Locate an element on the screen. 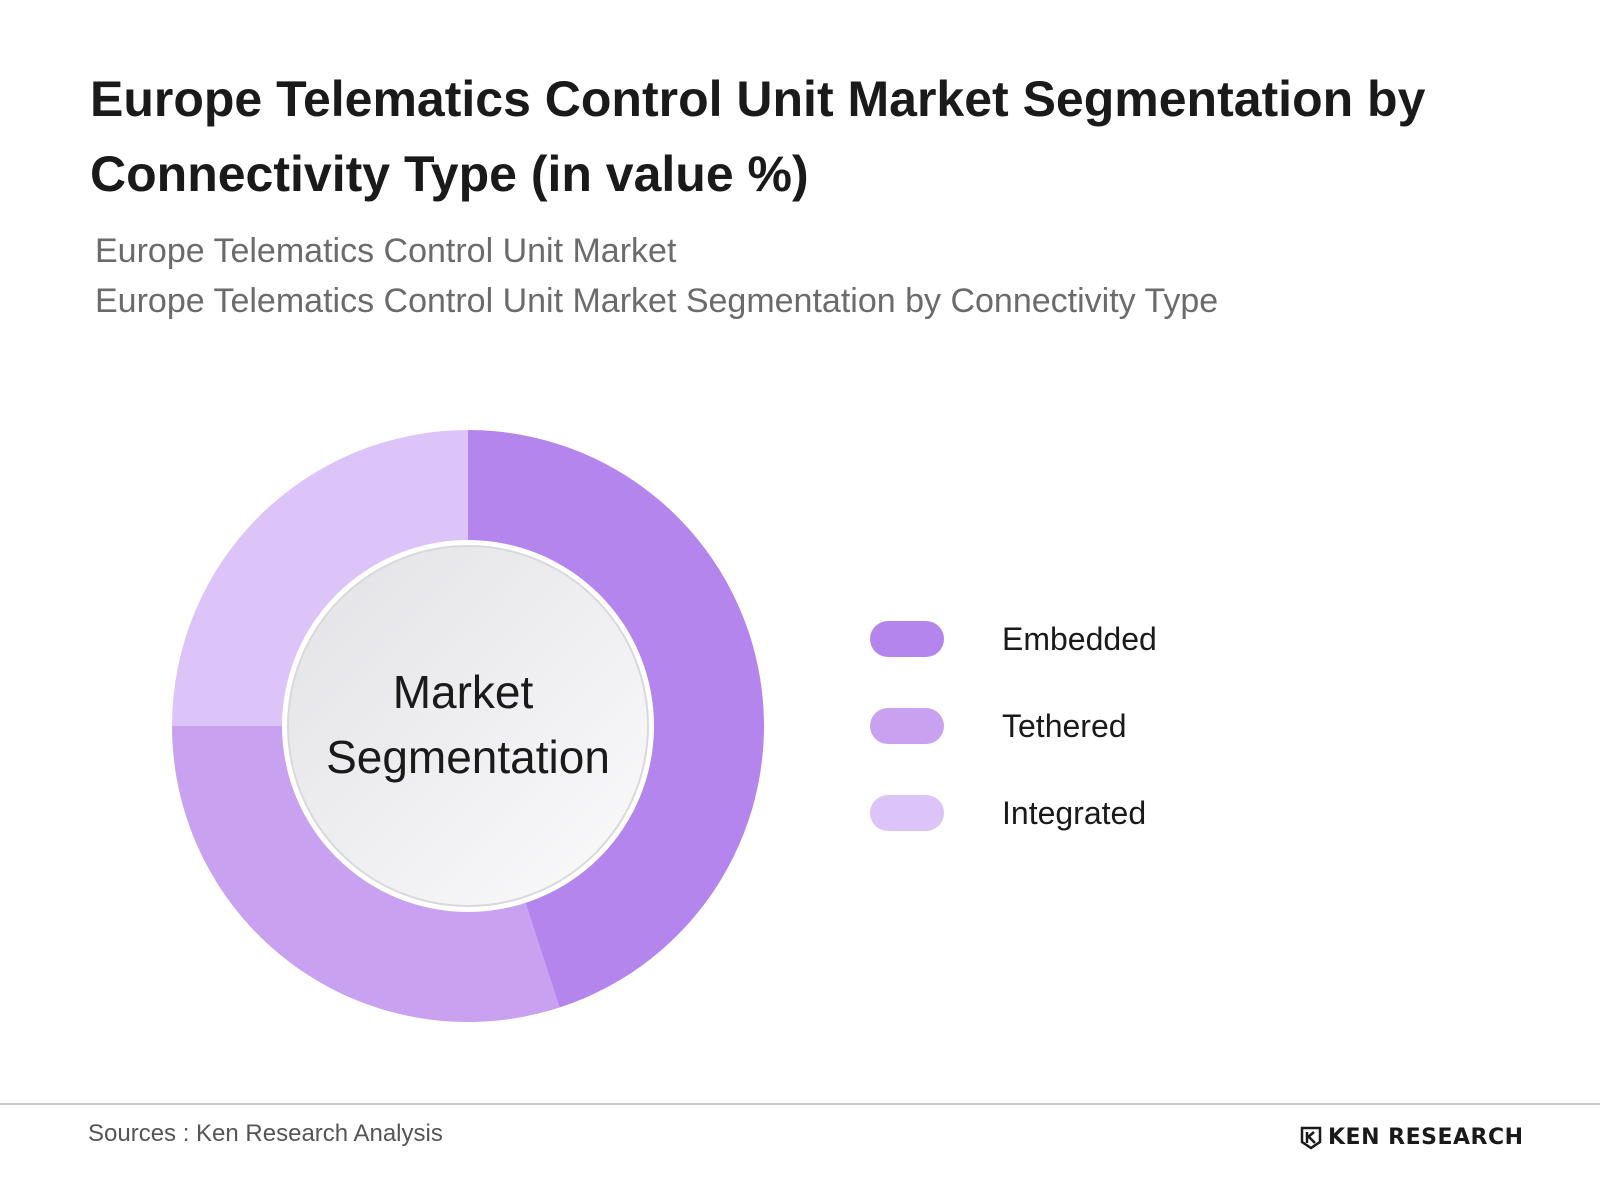 This screenshot has width=1600, height=1200. legend-swatch-tethered is located at coordinates (907, 726).